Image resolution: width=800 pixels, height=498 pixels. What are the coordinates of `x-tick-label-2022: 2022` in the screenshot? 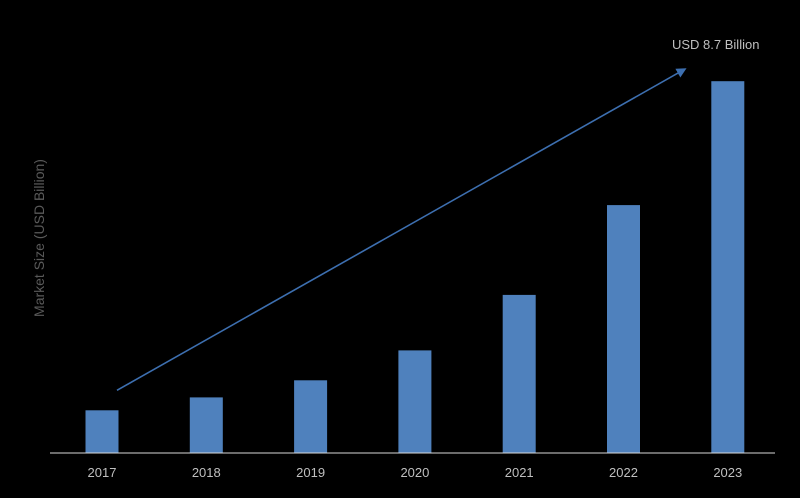 It's located at (623, 472).